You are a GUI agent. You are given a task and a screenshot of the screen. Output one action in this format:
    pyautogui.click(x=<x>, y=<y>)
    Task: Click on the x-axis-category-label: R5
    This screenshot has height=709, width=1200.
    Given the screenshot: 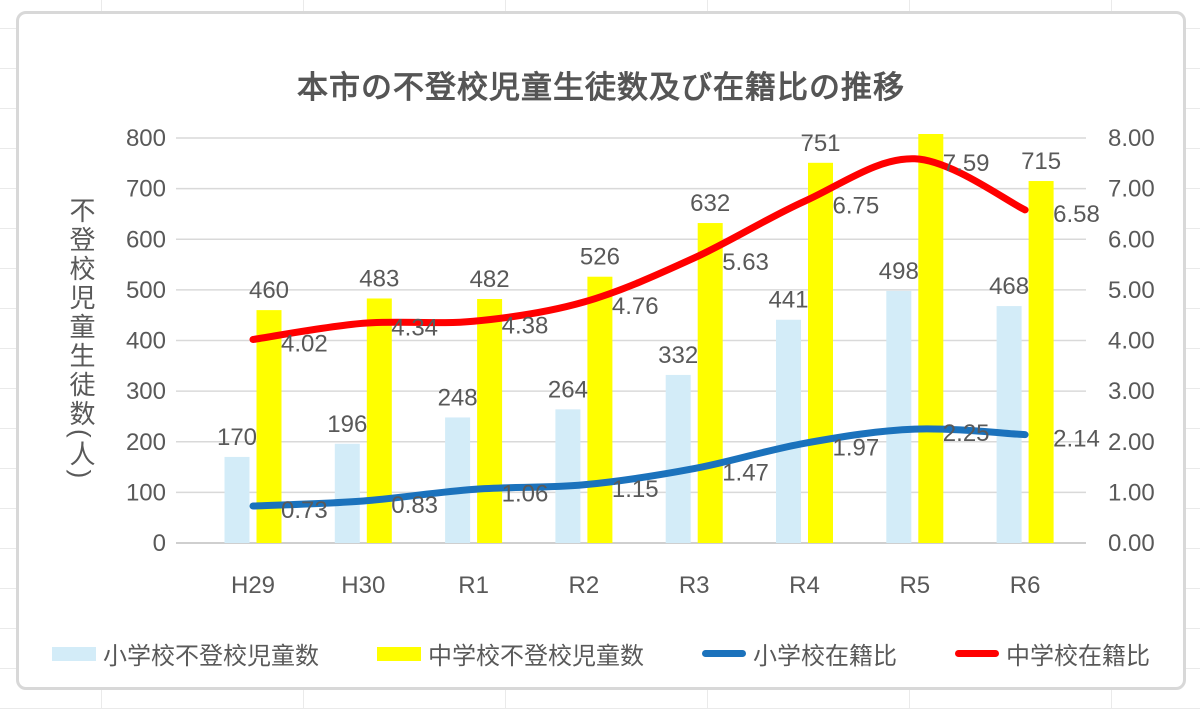 What is the action you would take?
    pyautogui.click(x=914, y=585)
    